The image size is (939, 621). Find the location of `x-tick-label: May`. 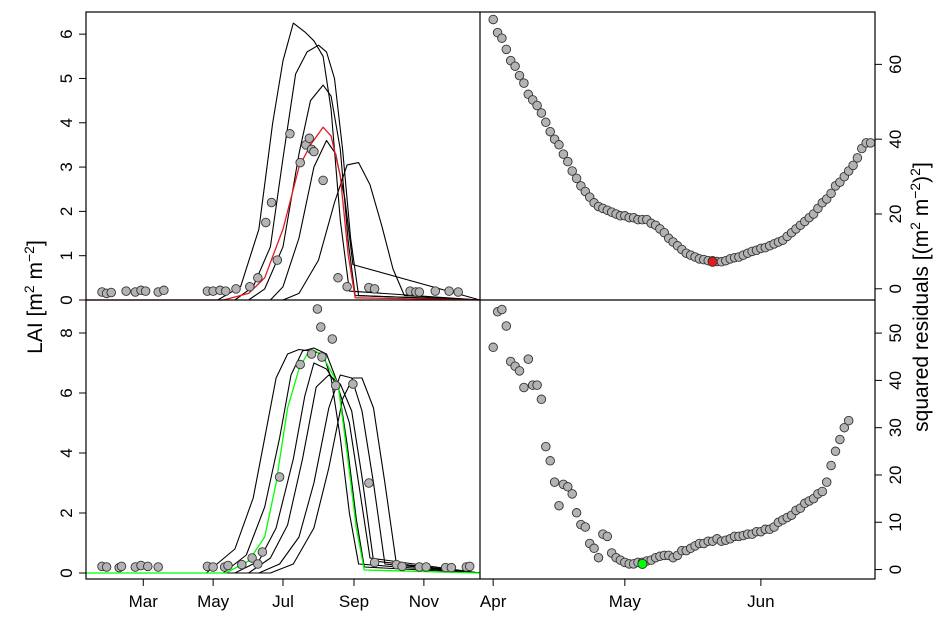

x-tick-label: May is located at coordinates (213, 601).